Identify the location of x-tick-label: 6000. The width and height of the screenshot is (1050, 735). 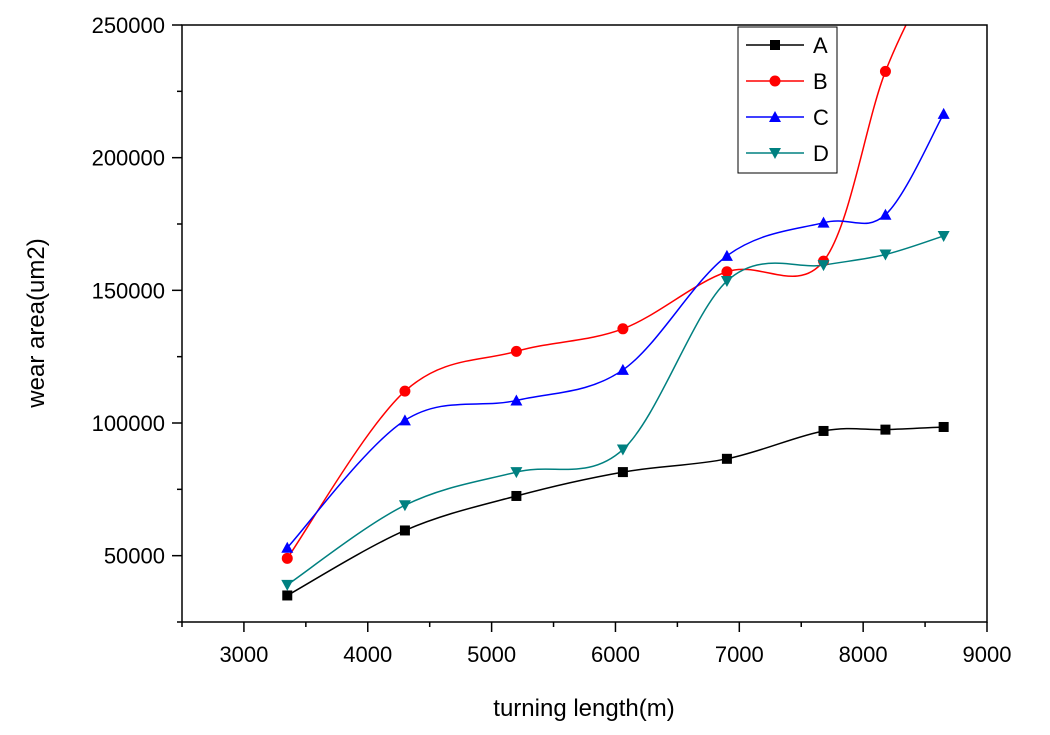
(615, 654).